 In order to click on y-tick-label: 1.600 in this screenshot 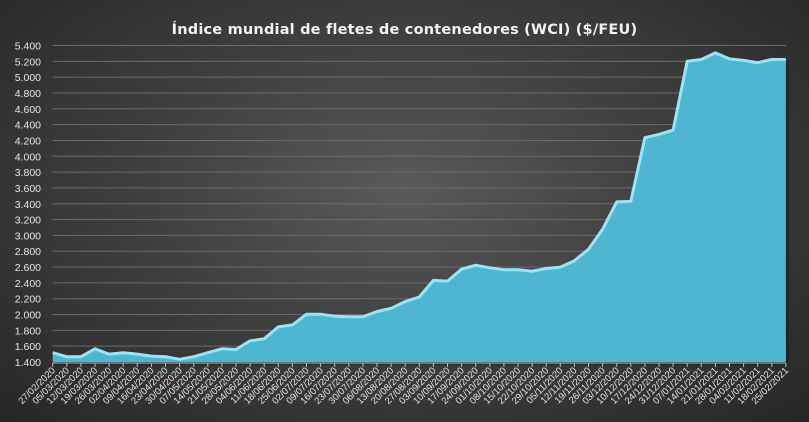, I will do `click(28, 347)`.